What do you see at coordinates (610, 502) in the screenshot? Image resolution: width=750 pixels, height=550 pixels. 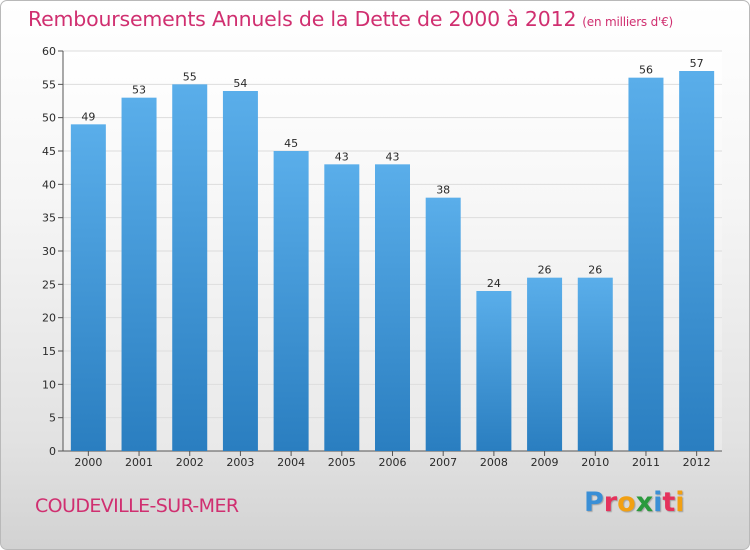 I see `logo-letter: r` at bounding box center [610, 502].